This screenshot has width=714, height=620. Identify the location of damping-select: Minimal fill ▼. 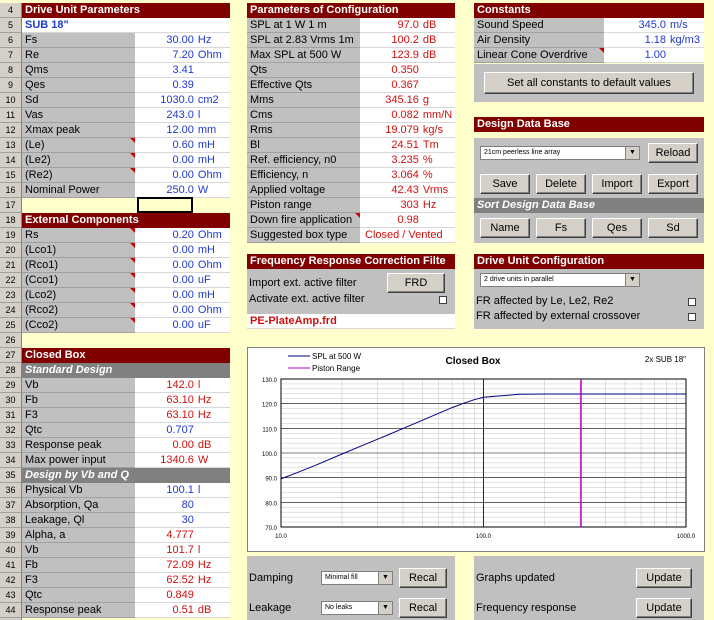
(357, 578).